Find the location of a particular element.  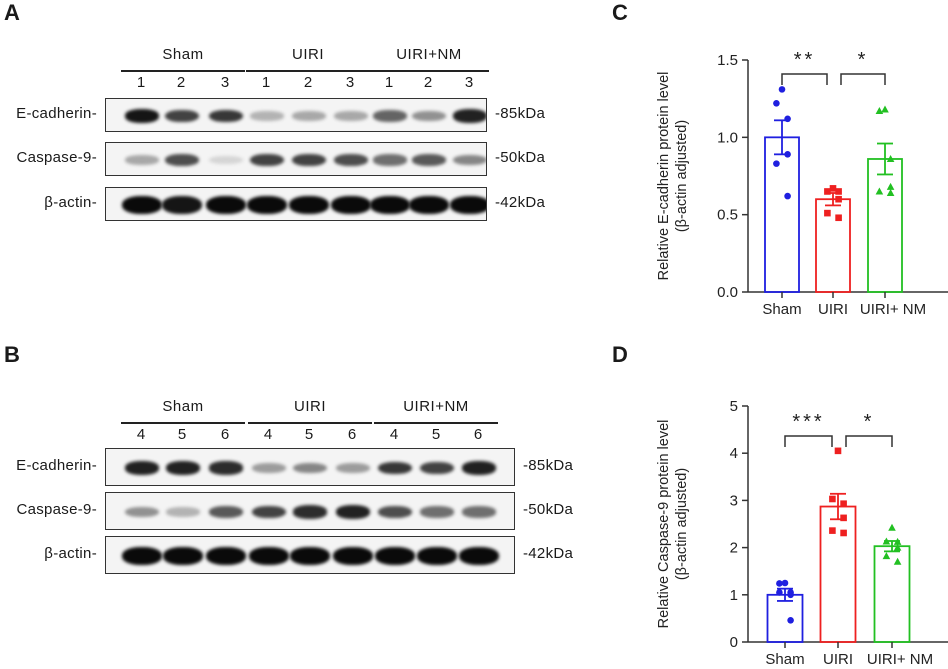

y-tick-label: 5 is located at coordinates (734, 406).